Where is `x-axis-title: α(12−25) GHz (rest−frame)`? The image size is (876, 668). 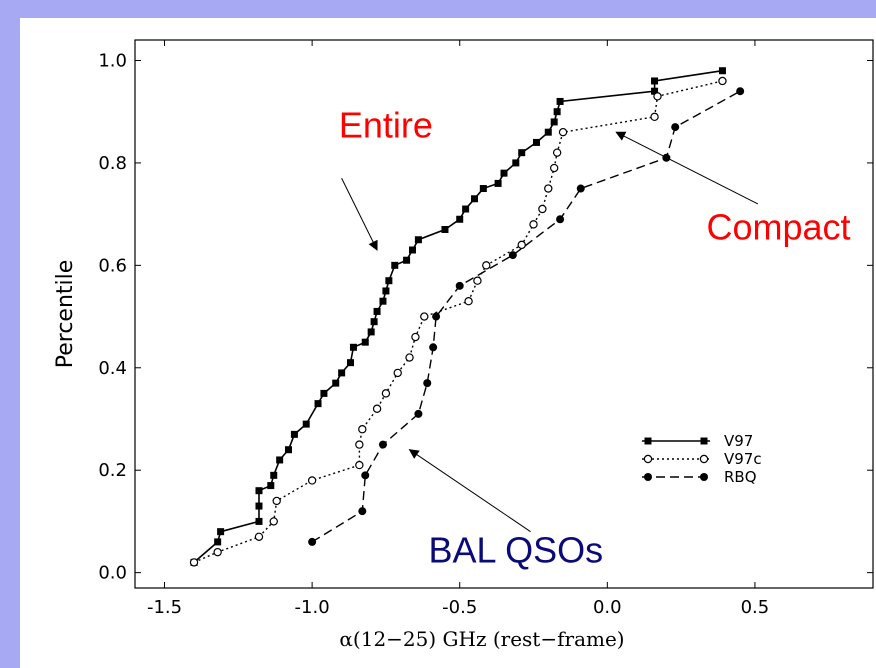
x-axis-title: α(12−25) GHz (rest−frame) is located at coordinates (481, 639).